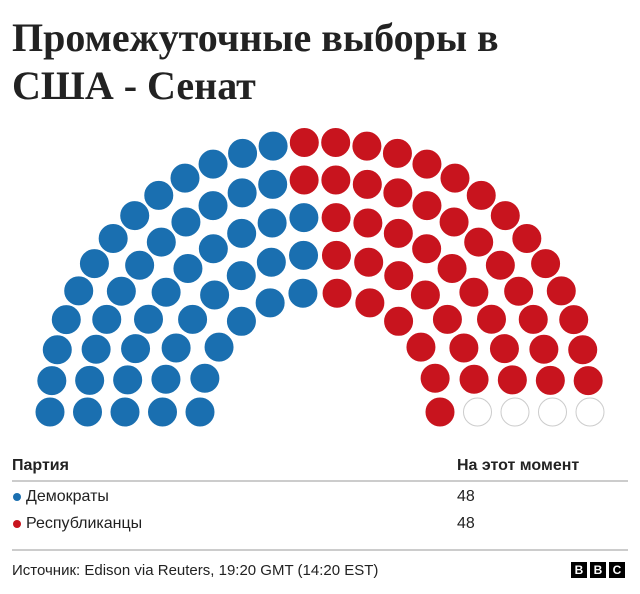  What do you see at coordinates (255, 37) in the screenshot?
I see `chart-title: Промежуточные выборы в` at bounding box center [255, 37].